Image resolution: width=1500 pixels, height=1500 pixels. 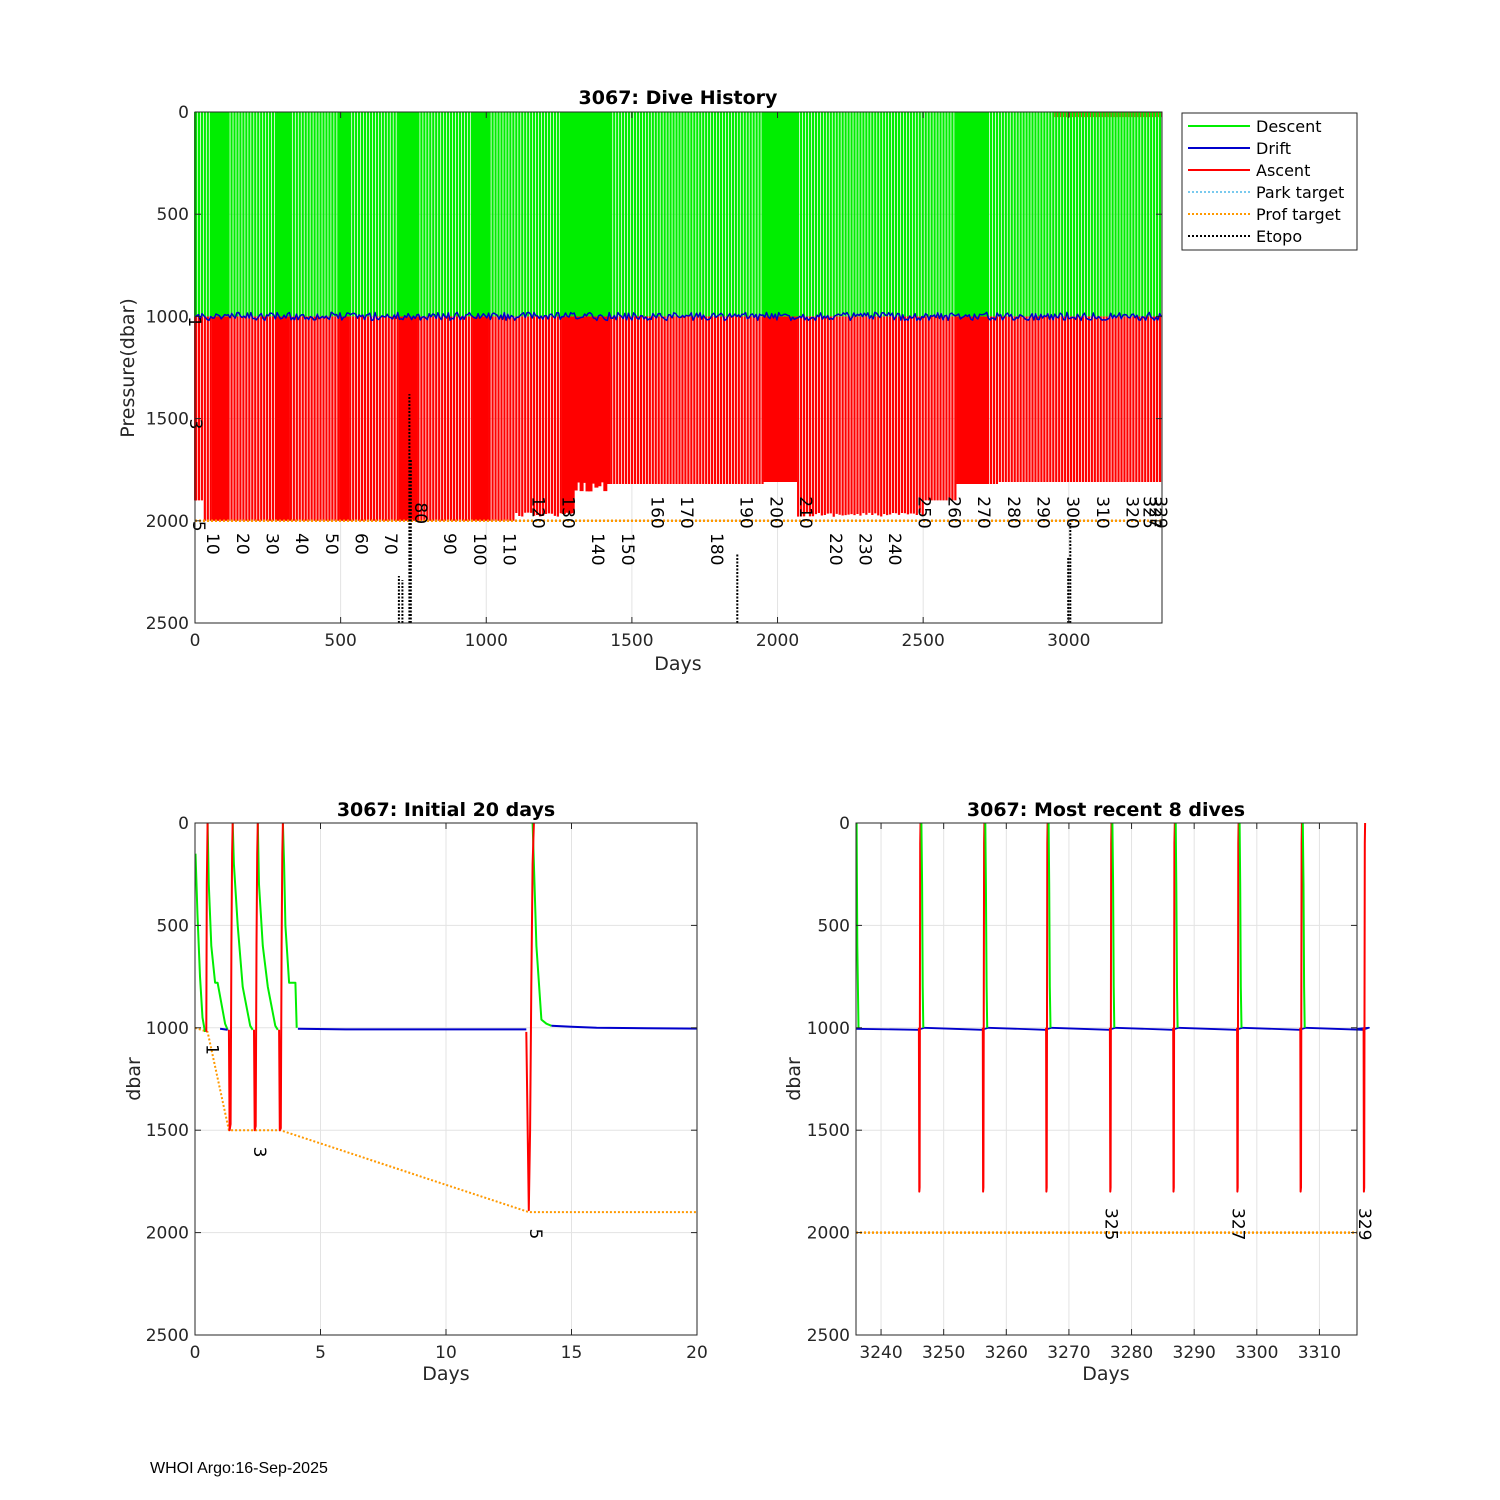 I want to click on legend-prof-target-label: Prof target, so click(x=1298, y=214).